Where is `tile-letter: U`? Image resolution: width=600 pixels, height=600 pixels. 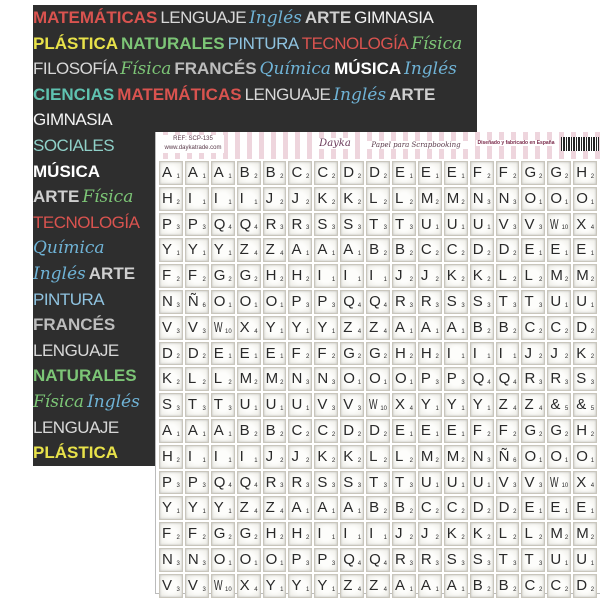
tile-letter: U is located at coordinates (245, 405).